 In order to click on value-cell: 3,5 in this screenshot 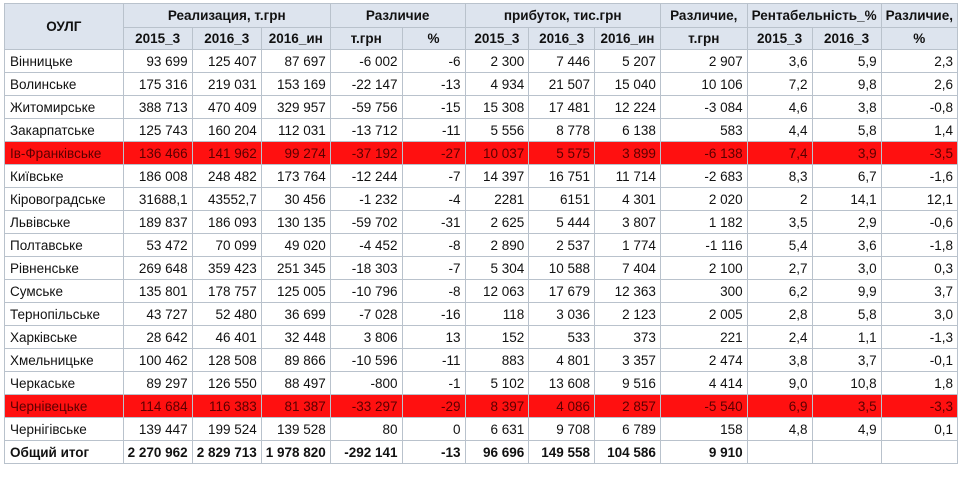, I will do `click(846, 406)`.